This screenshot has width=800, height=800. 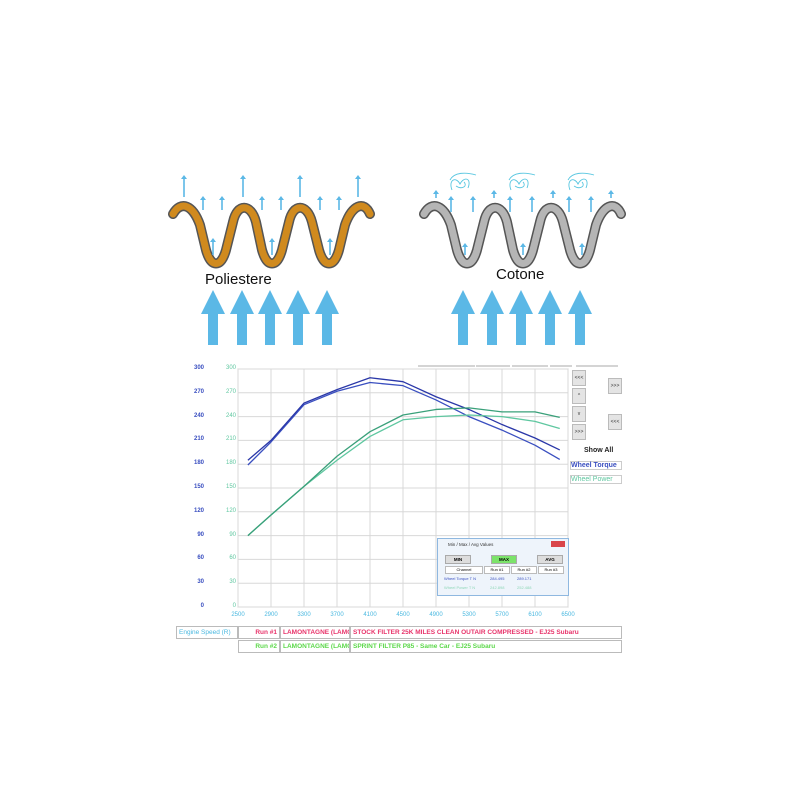 I want to click on right-expand-button: >>>, so click(x=615, y=386).